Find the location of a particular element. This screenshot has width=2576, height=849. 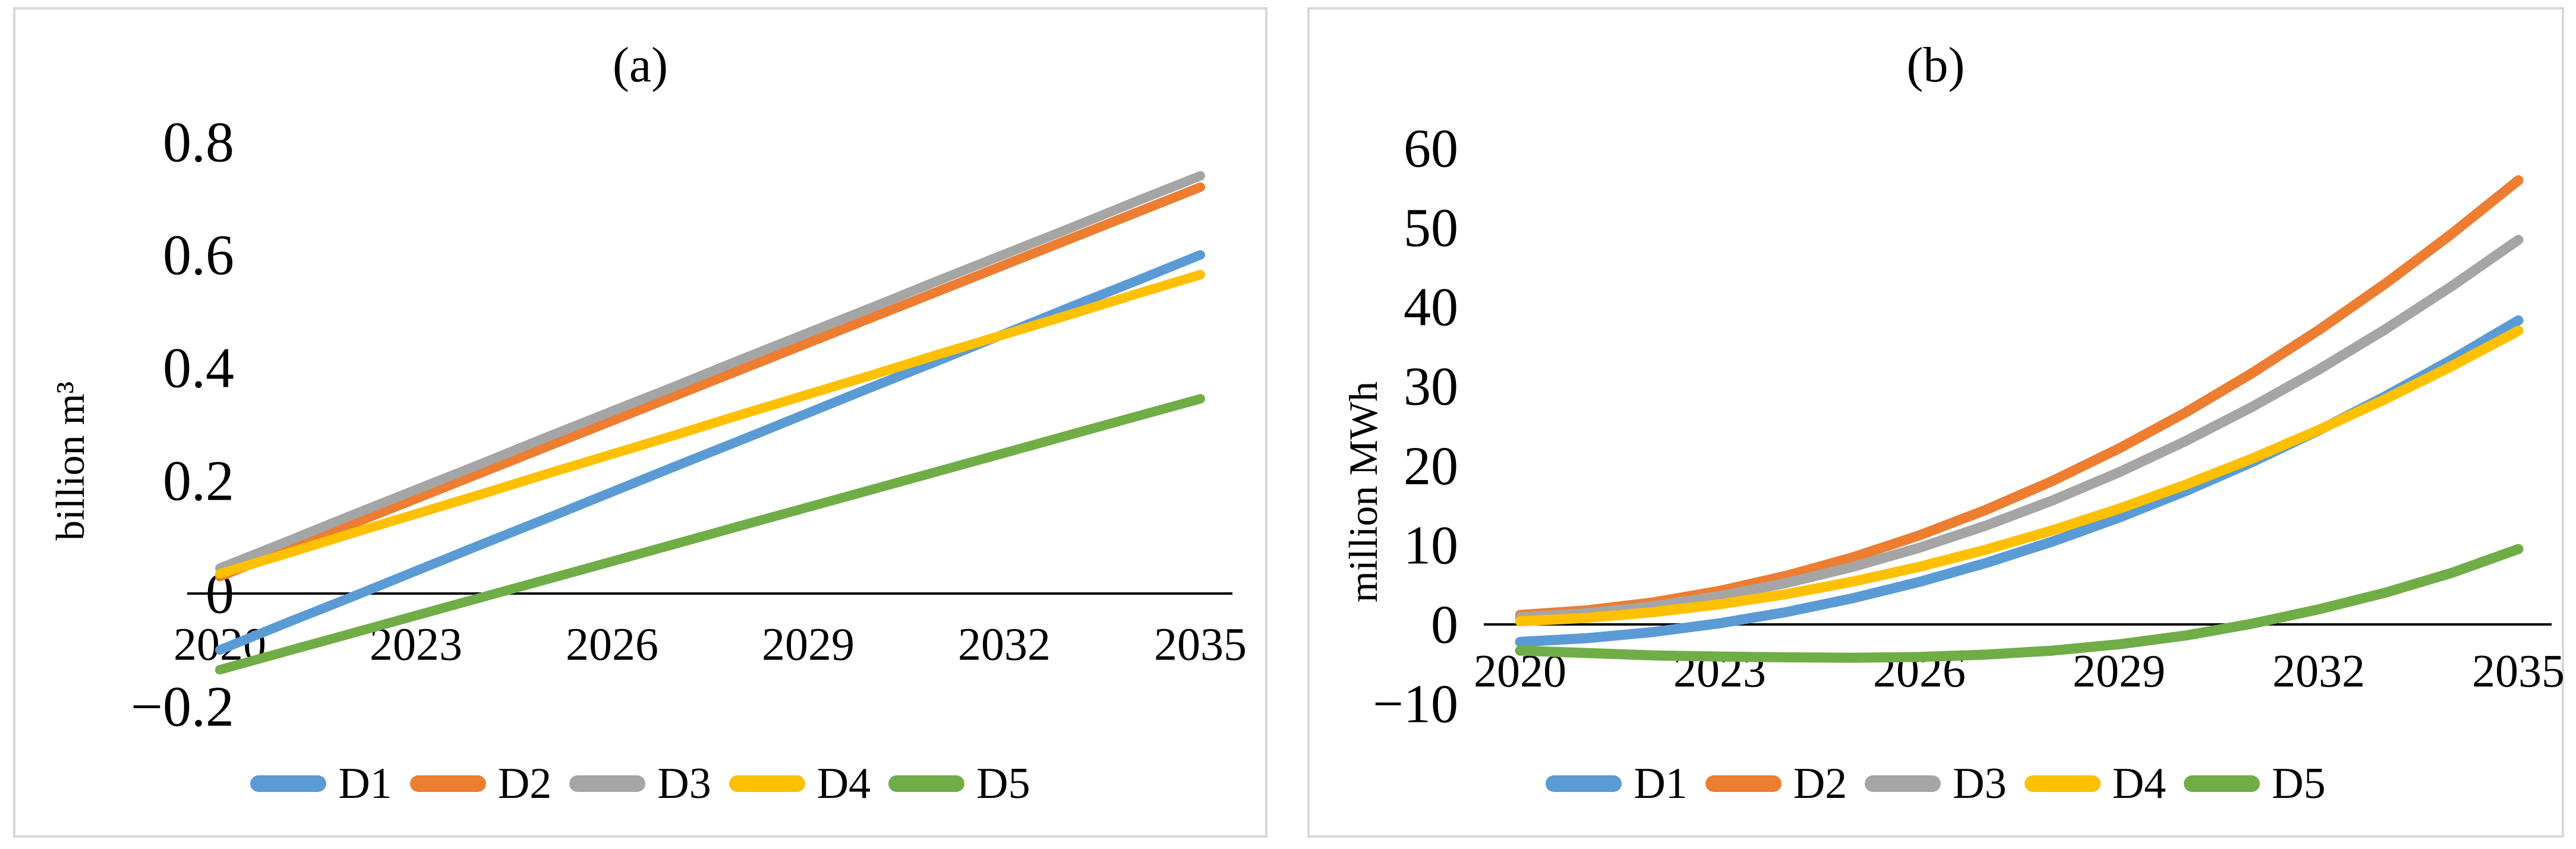

y-tick-label: 0.6 is located at coordinates (198, 255).